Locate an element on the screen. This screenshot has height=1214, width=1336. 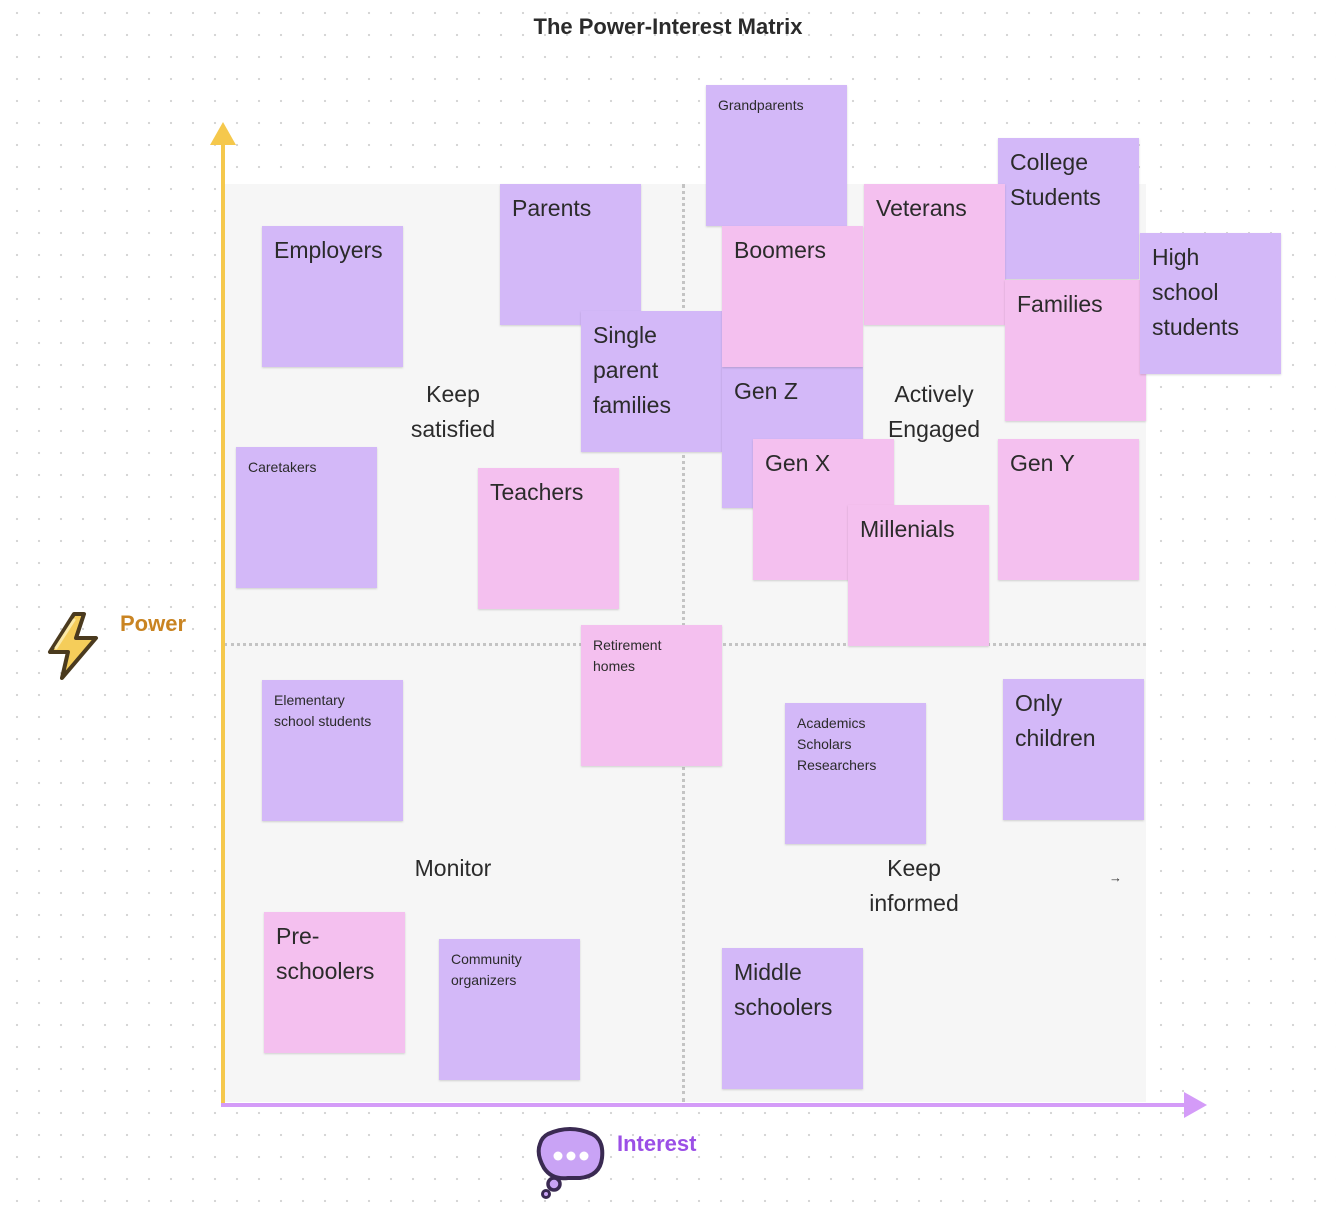
sticky-note-only-children: Only children is located at coordinates (1073, 749).